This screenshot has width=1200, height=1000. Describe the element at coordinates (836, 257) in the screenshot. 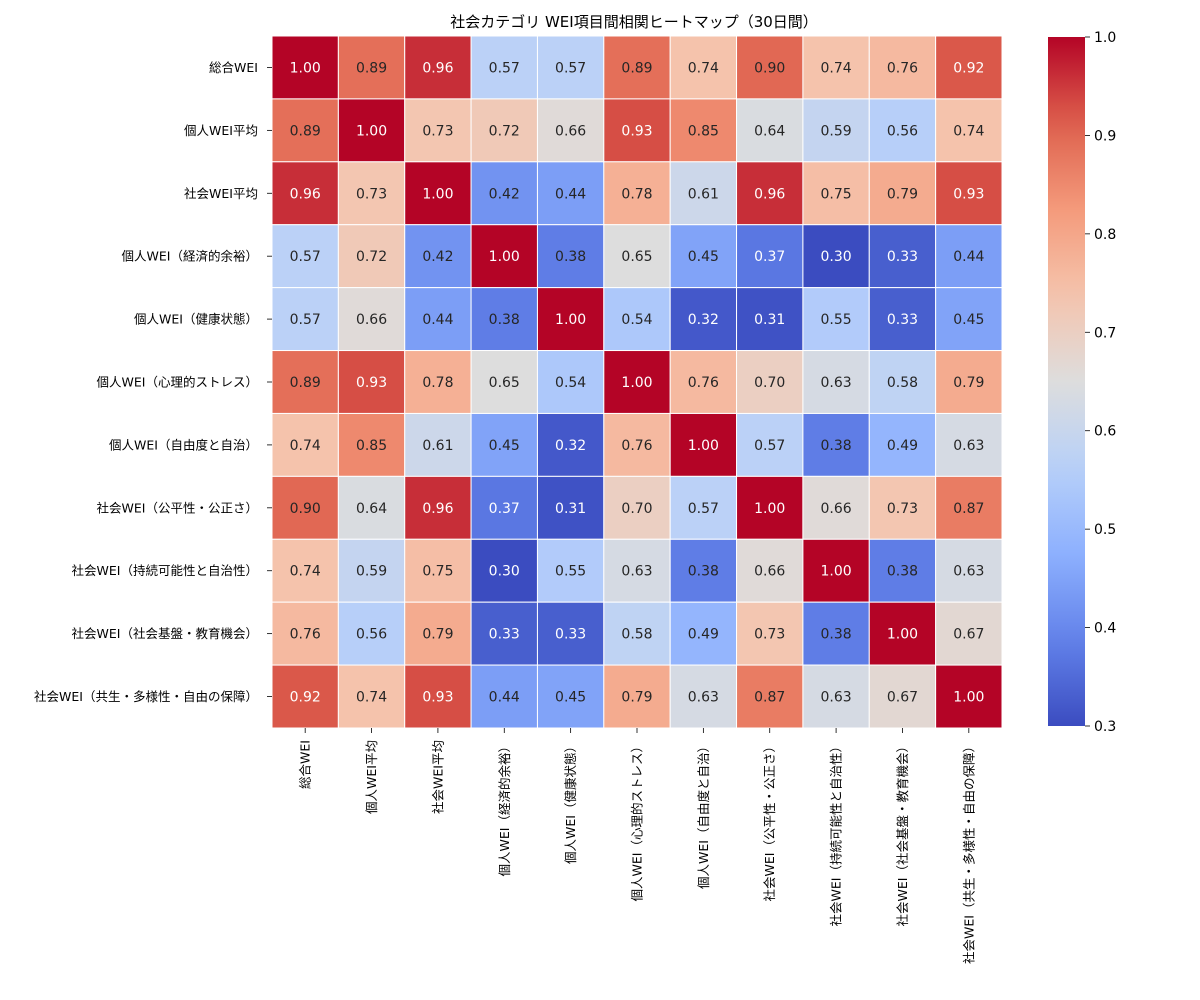

I see `cell-value-label: 0.30` at that location.